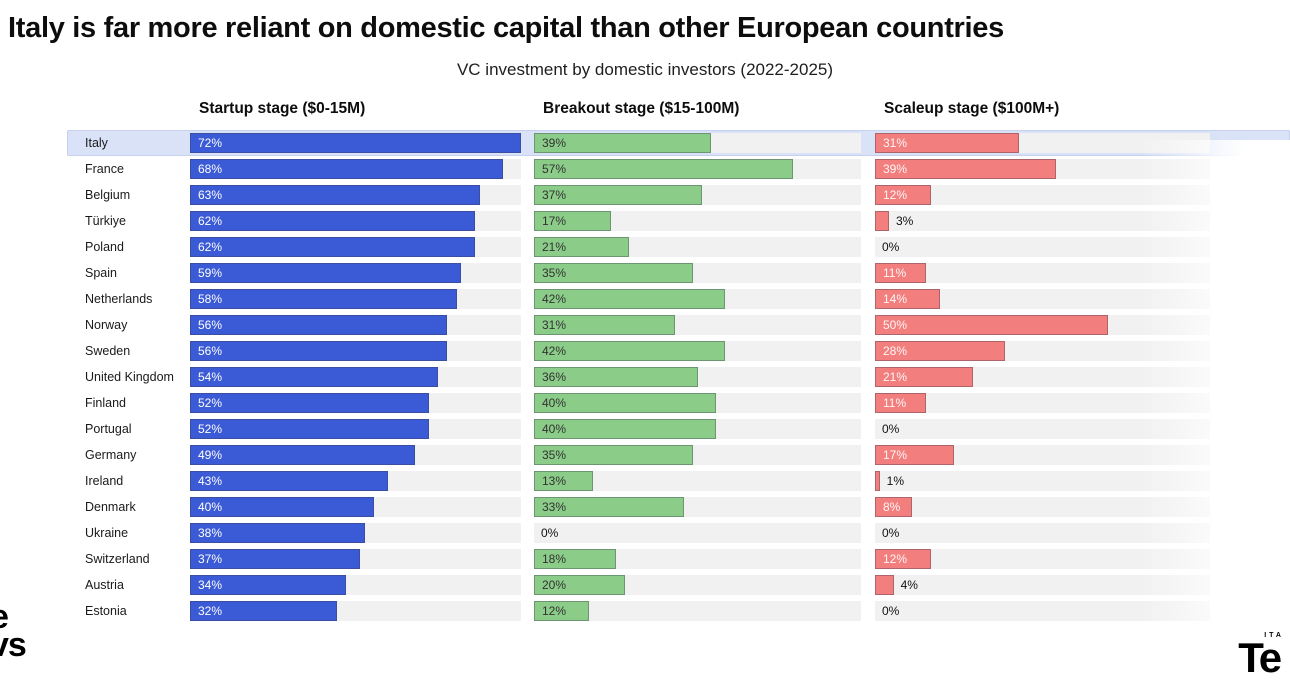 The width and height of the screenshot is (1290, 681). I want to click on bar-value-label: 37%, so click(210, 559).